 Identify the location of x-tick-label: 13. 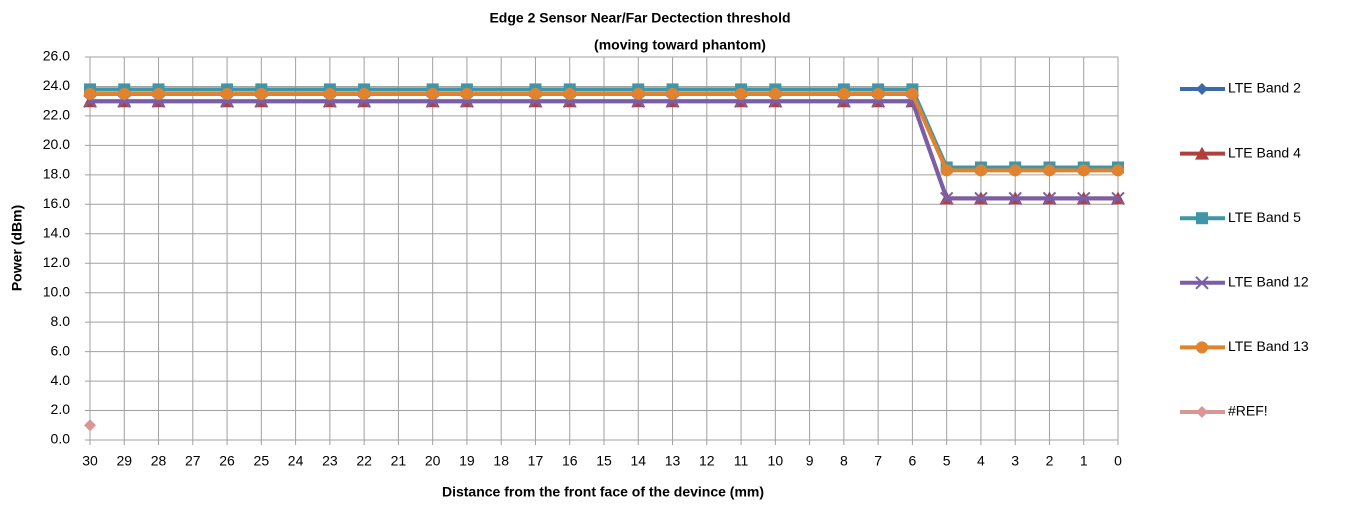
(673, 461).